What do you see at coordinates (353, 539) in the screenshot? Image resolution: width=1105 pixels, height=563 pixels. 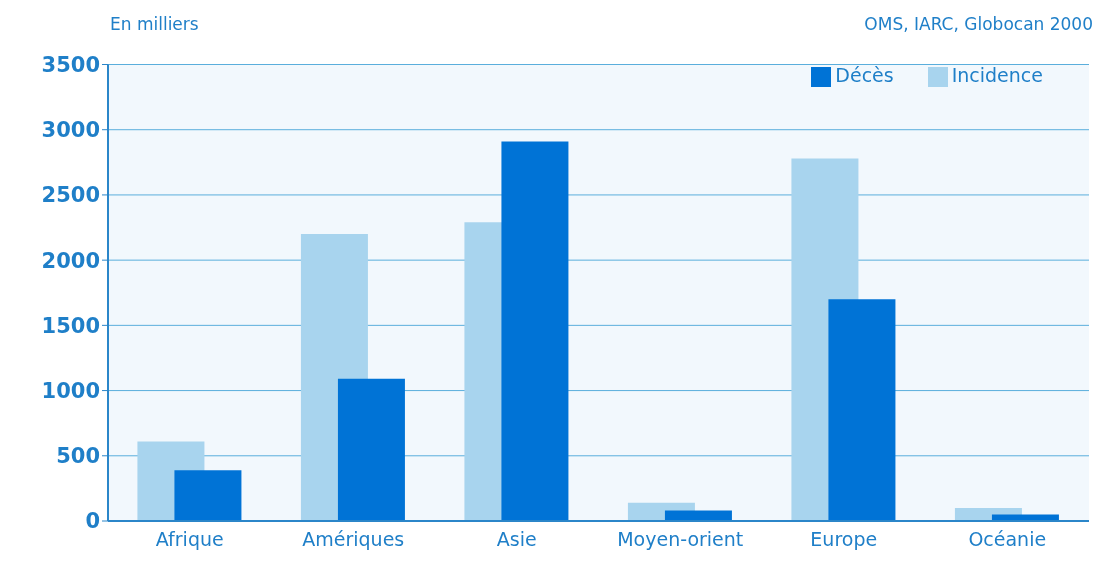 I see `x-tick-label: Amériques` at bounding box center [353, 539].